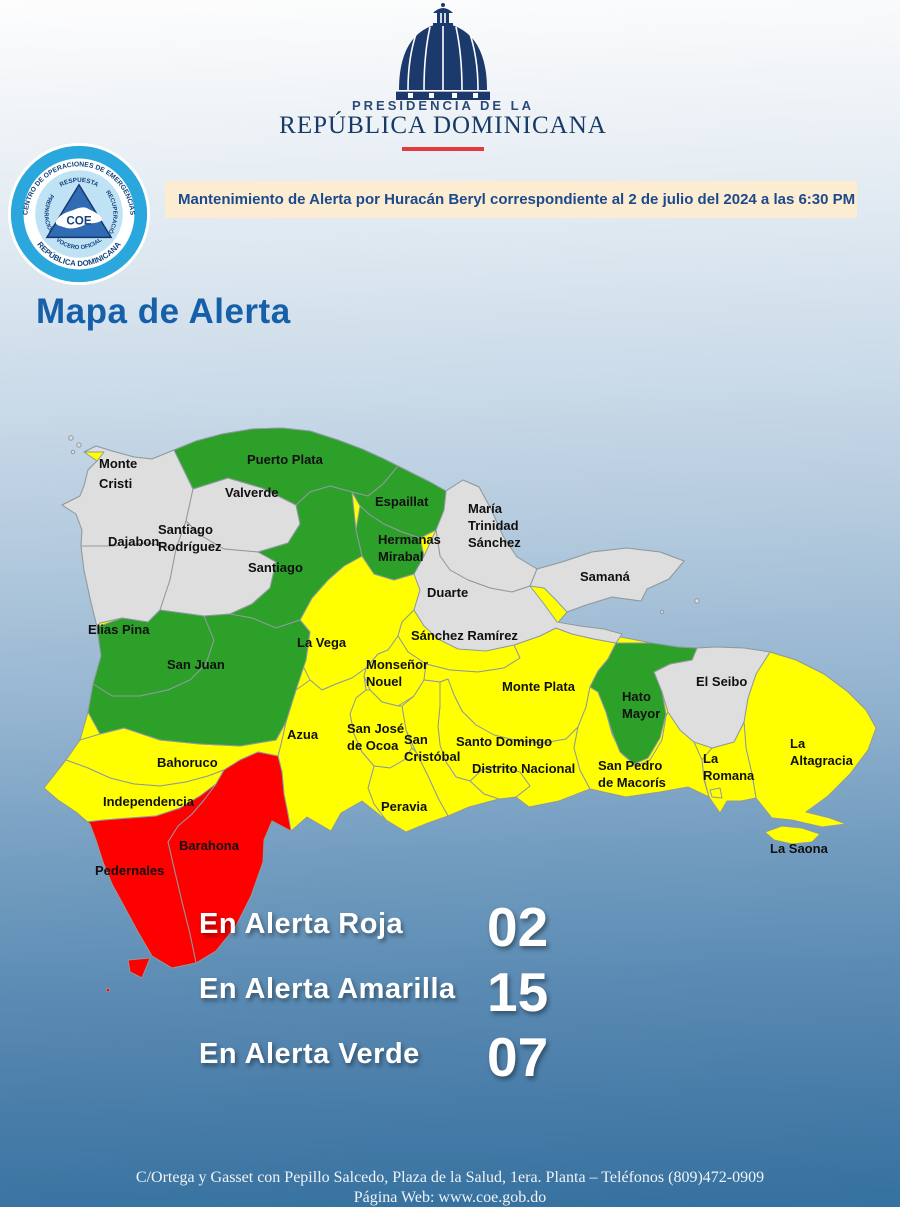 This screenshot has width=900, height=1208. What do you see at coordinates (133, 541) in the screenshot?
I see `province-label-dajabon: Dajabon` at bounding box center [133, 541].